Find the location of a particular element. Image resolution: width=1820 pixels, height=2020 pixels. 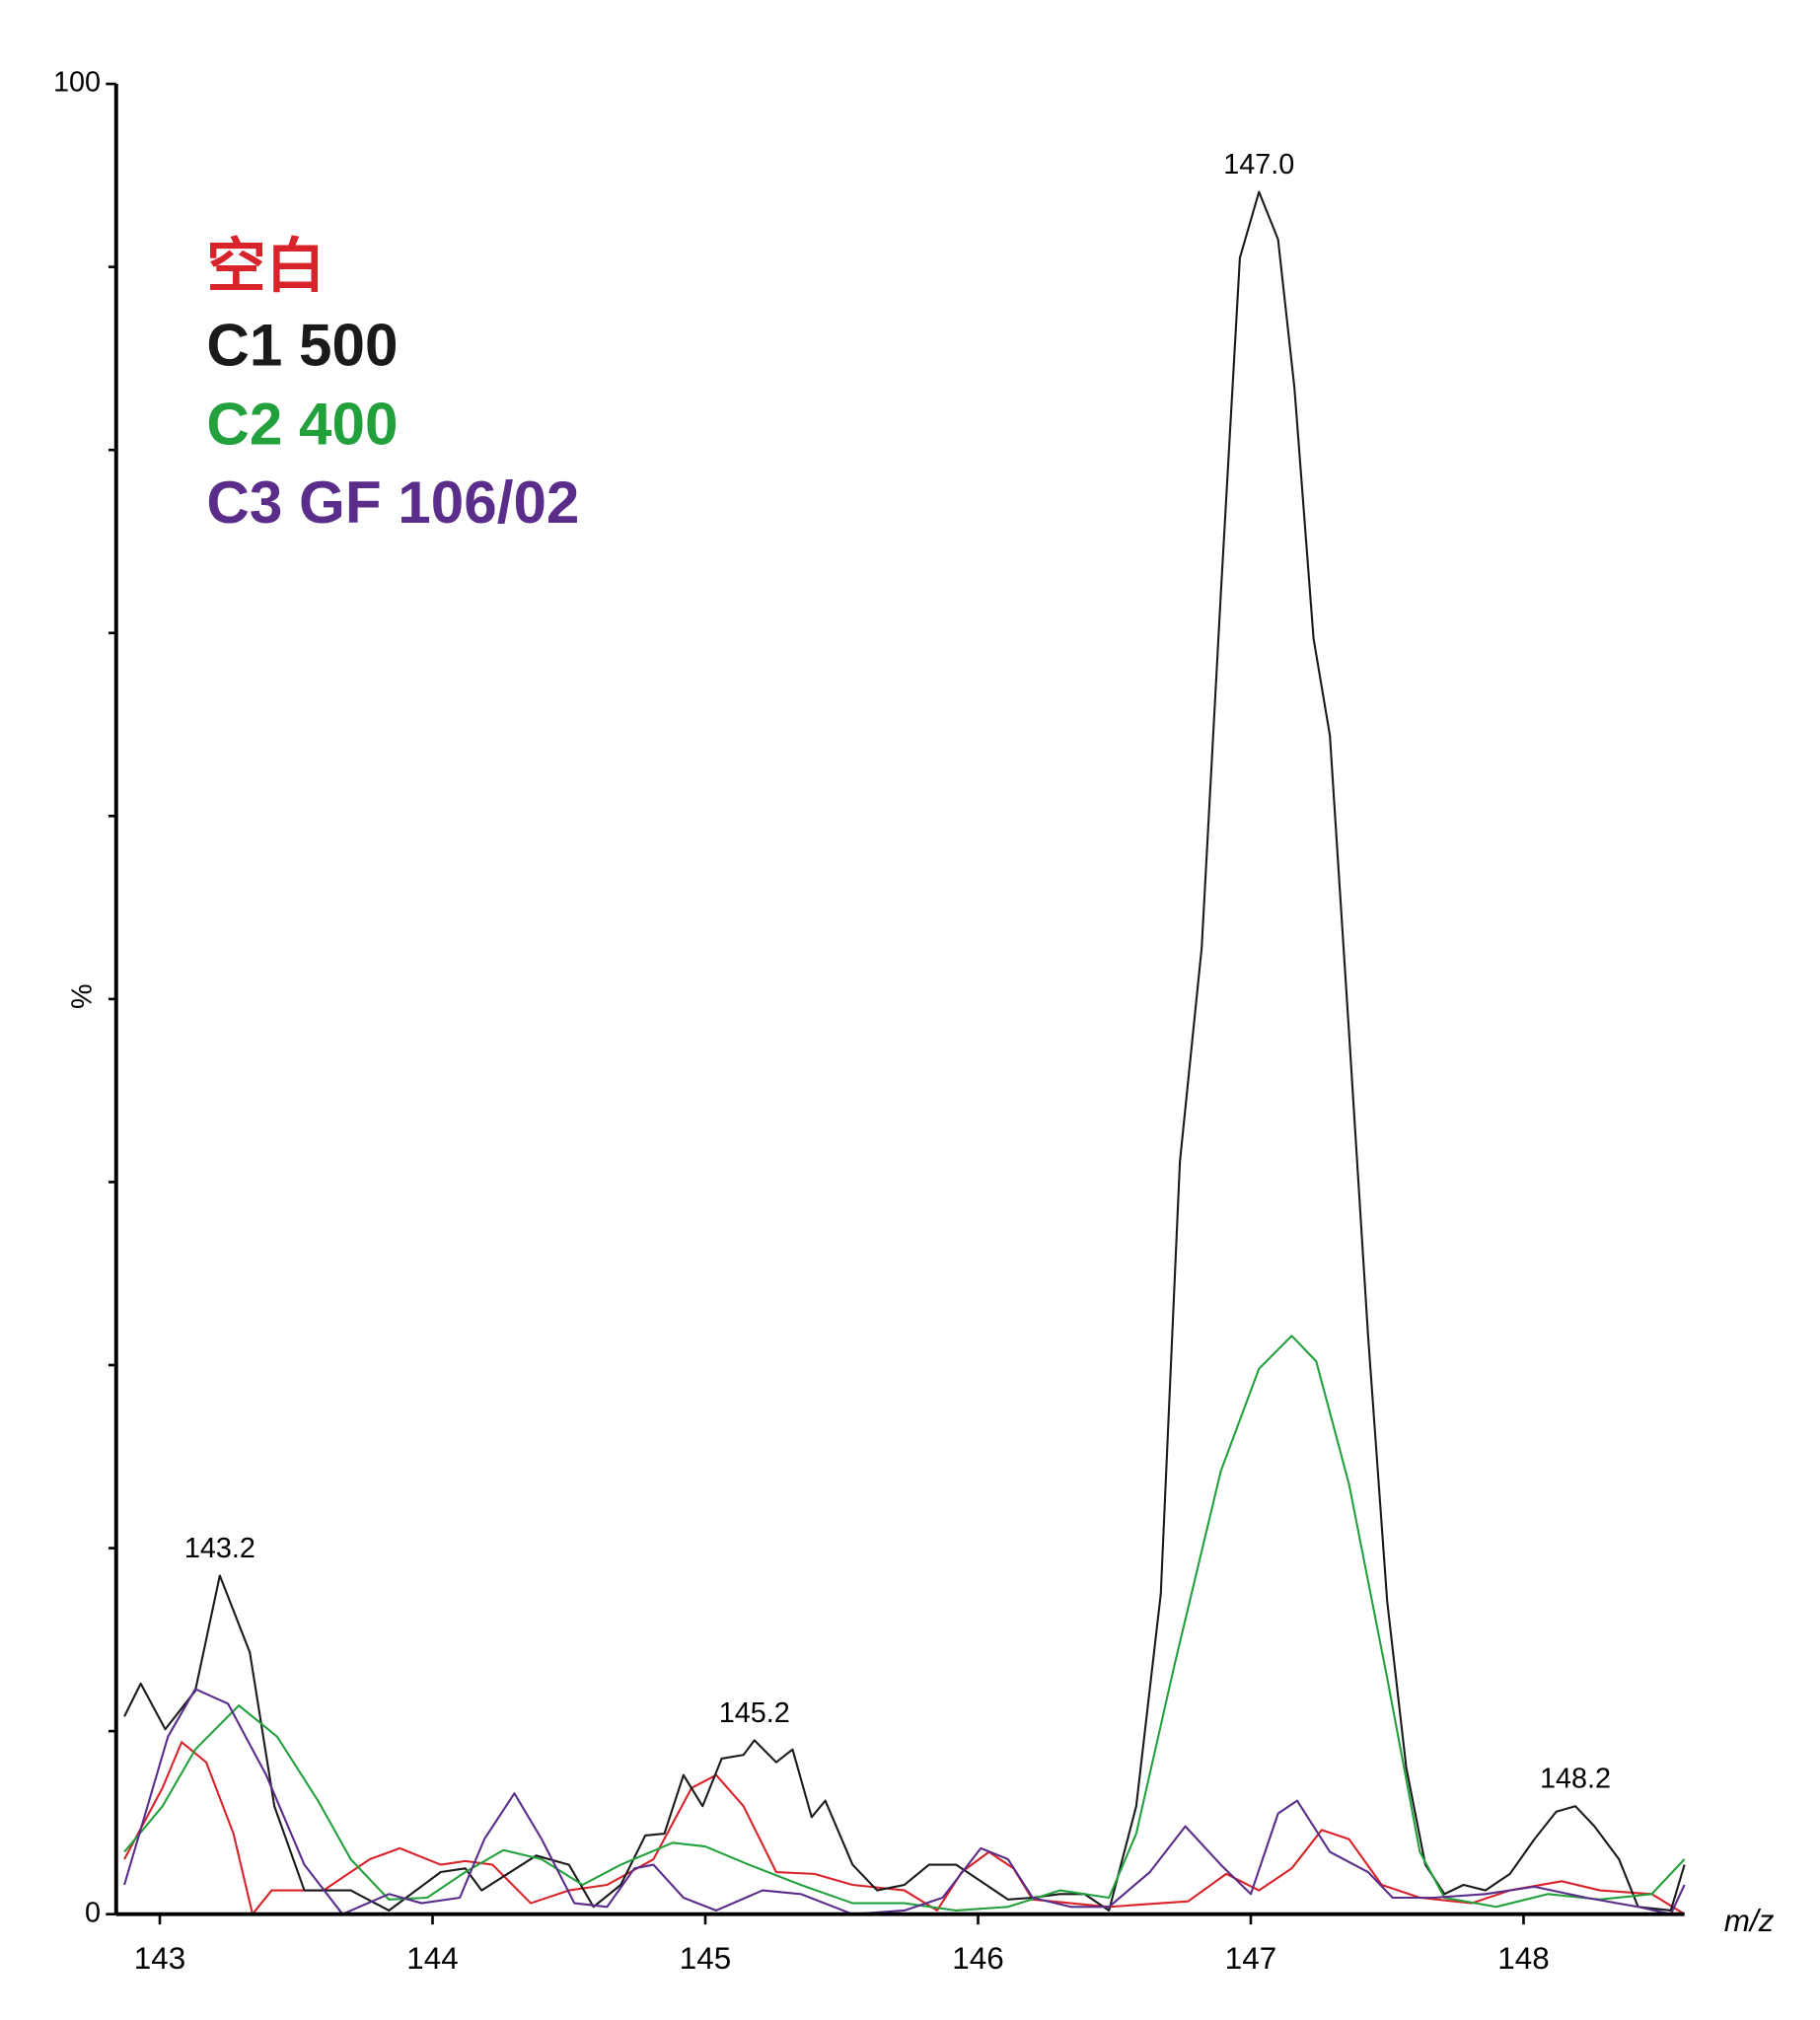

peak-label: 148.2 is located at coordinates (1575, 1779).